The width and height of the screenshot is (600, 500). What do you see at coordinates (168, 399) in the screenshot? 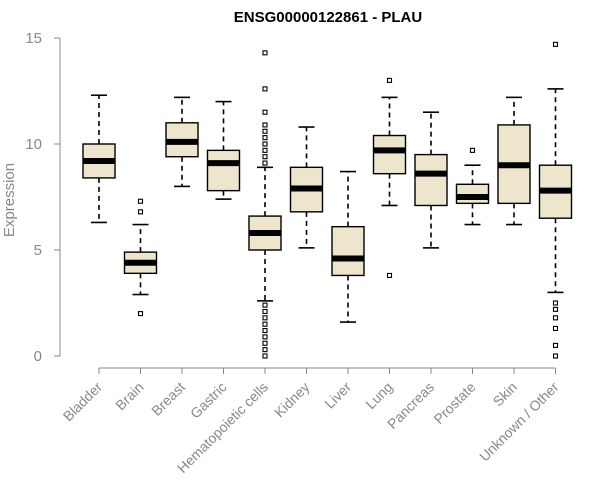
I see `x-tick-label: Breast` at bounding box center [168, 399].